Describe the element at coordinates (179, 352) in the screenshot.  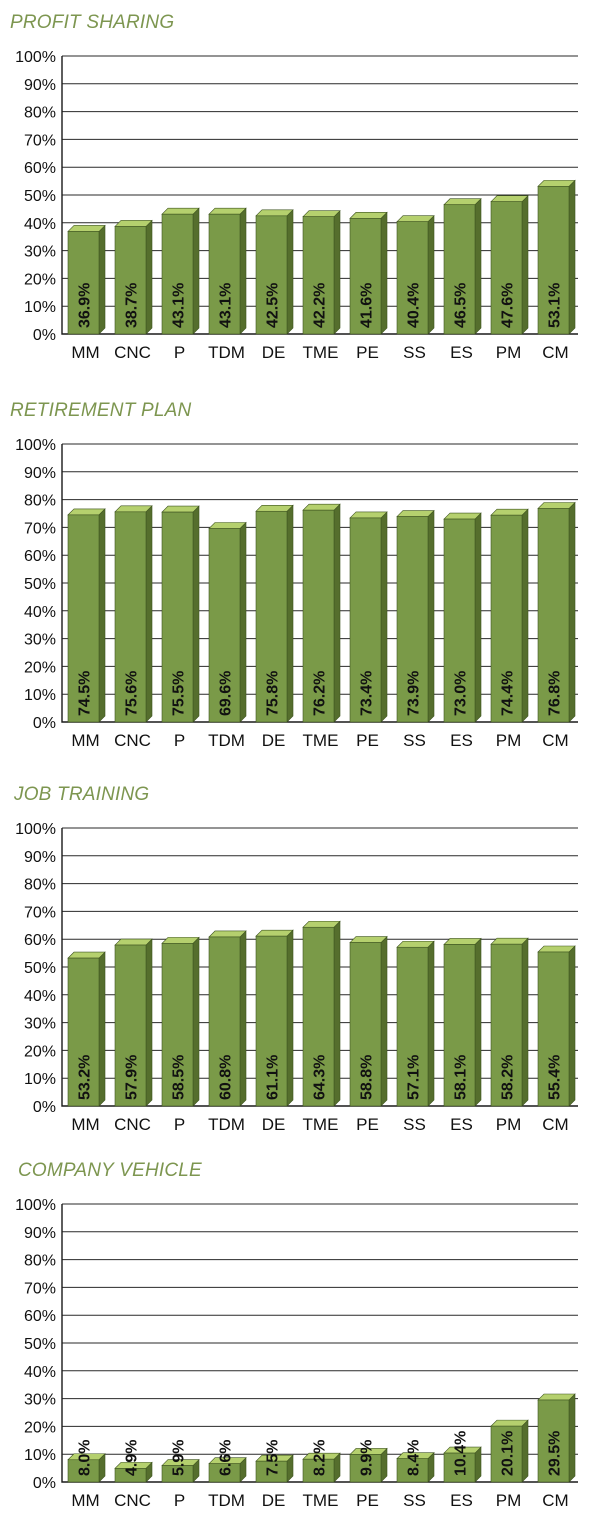
I see `category-label: P` at that location.